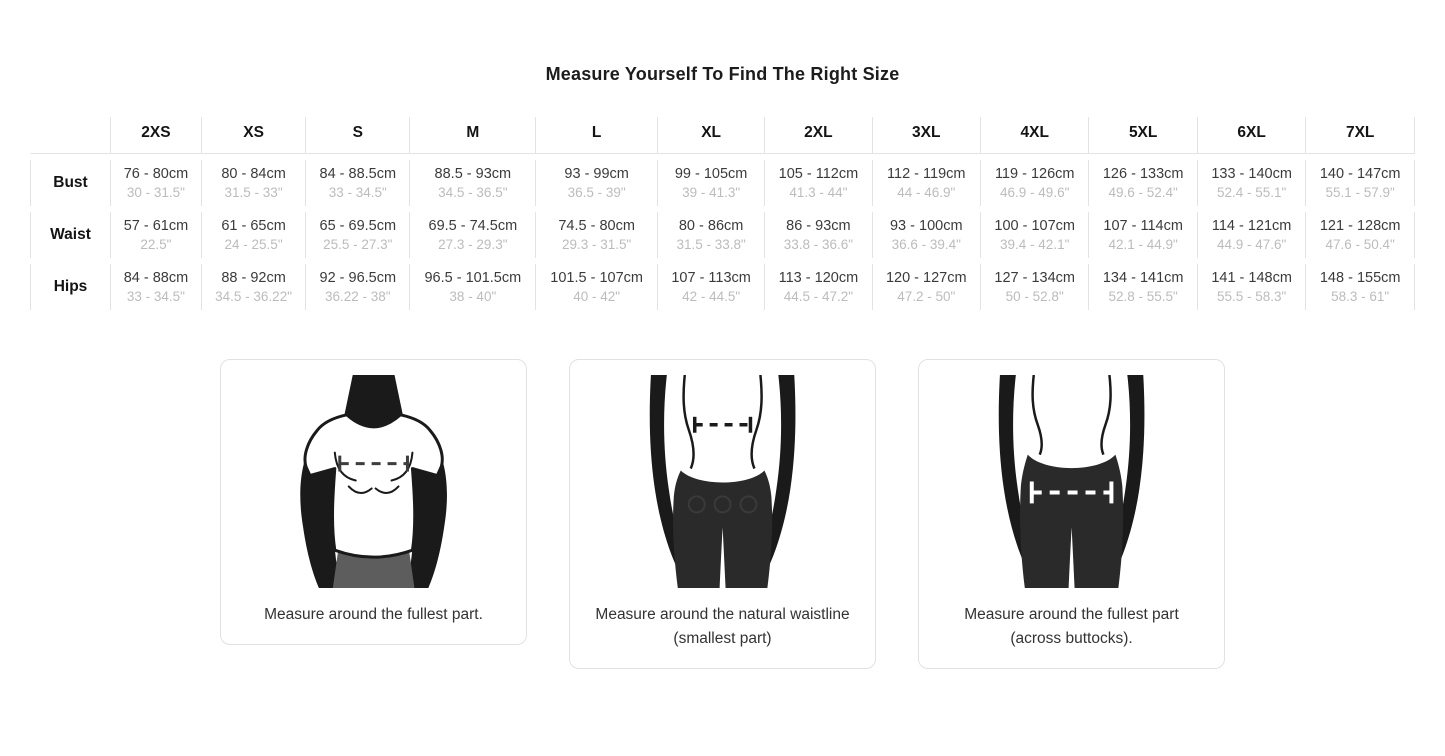  What do you see at coordinates (253, 244) in the screenshot?
I see `inch-range: 24 - 25.5"` at bounding box center [253, 244].